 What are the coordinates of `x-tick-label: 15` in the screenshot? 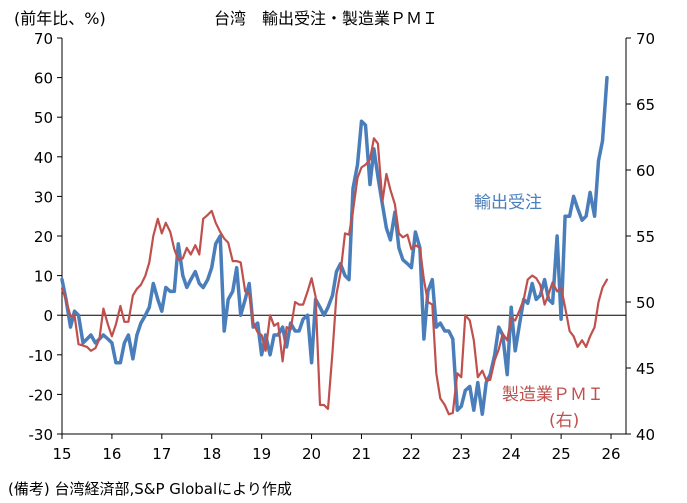 It's located at (61, 454).